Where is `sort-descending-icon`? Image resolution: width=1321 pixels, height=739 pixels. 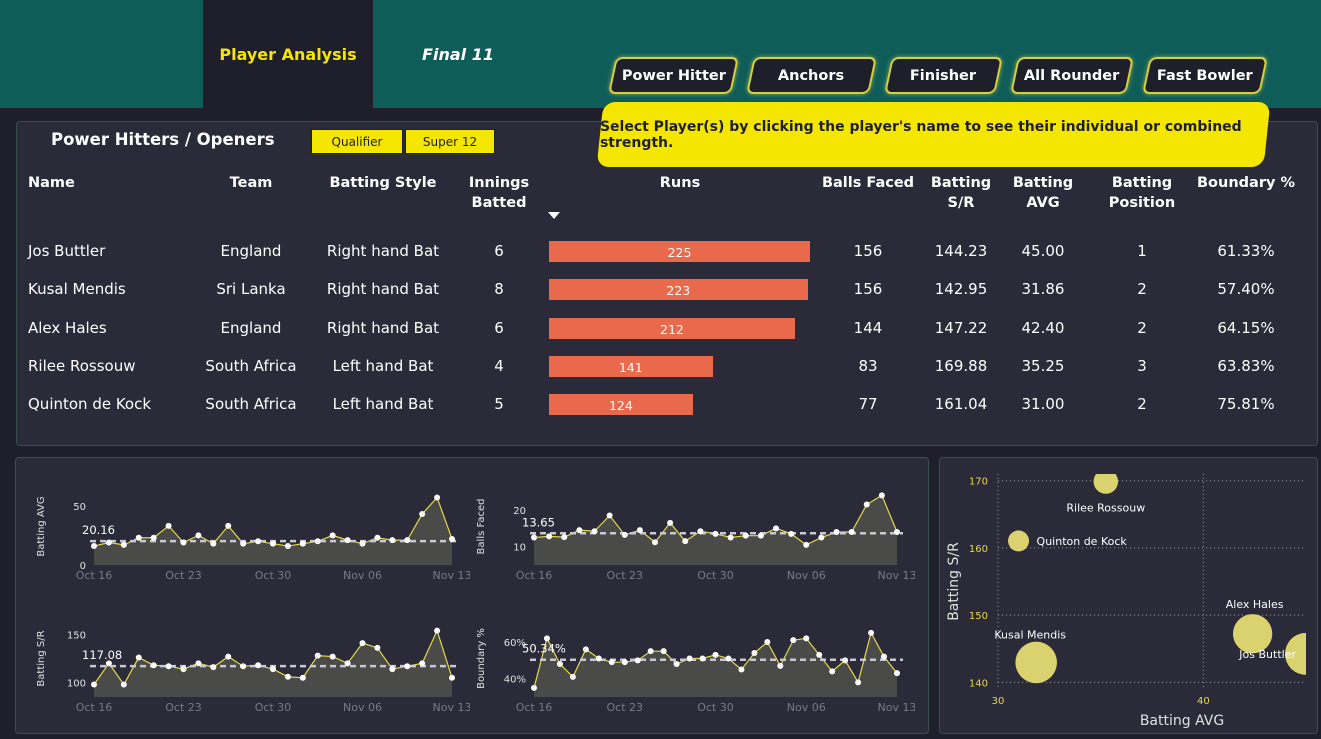 sort-descending-icon is located at coordinates (554, 215).